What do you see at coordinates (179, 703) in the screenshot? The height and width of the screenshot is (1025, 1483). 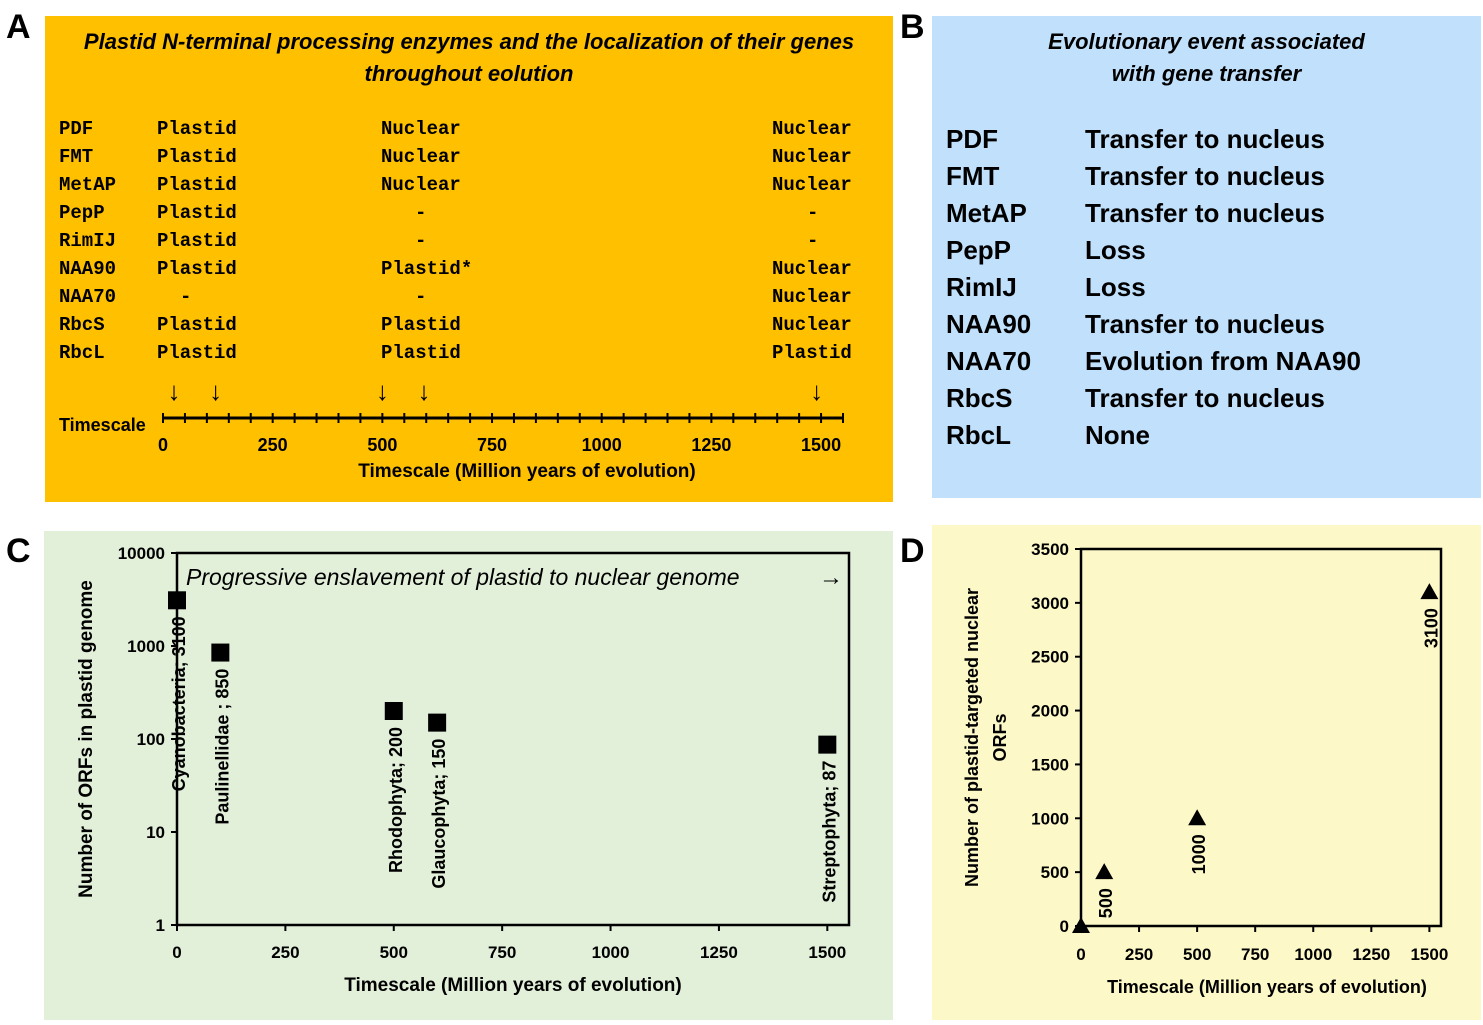 I see `data-point-label: Cyanobacteria; 3100` at bounding box center [179, 703].